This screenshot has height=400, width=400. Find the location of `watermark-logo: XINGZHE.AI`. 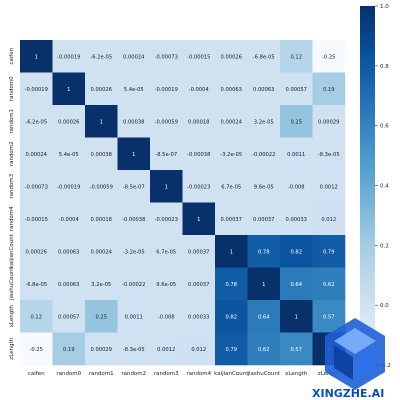

watermark-logo: XINGZHE.AI is located at coordinates (348, 359).